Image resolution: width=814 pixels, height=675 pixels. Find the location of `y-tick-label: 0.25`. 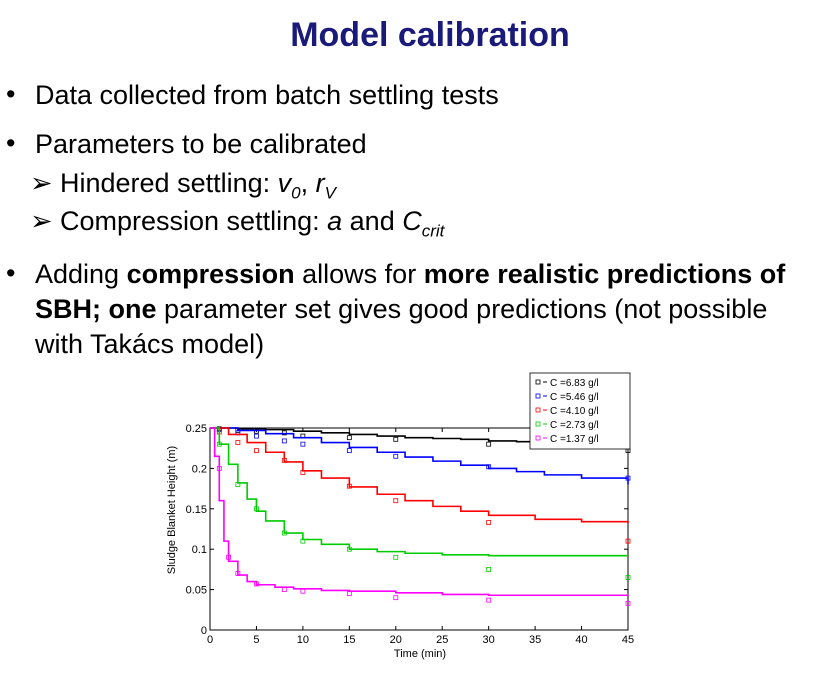

y-tick-label: 0.25 is located at coordinates (196, 429).